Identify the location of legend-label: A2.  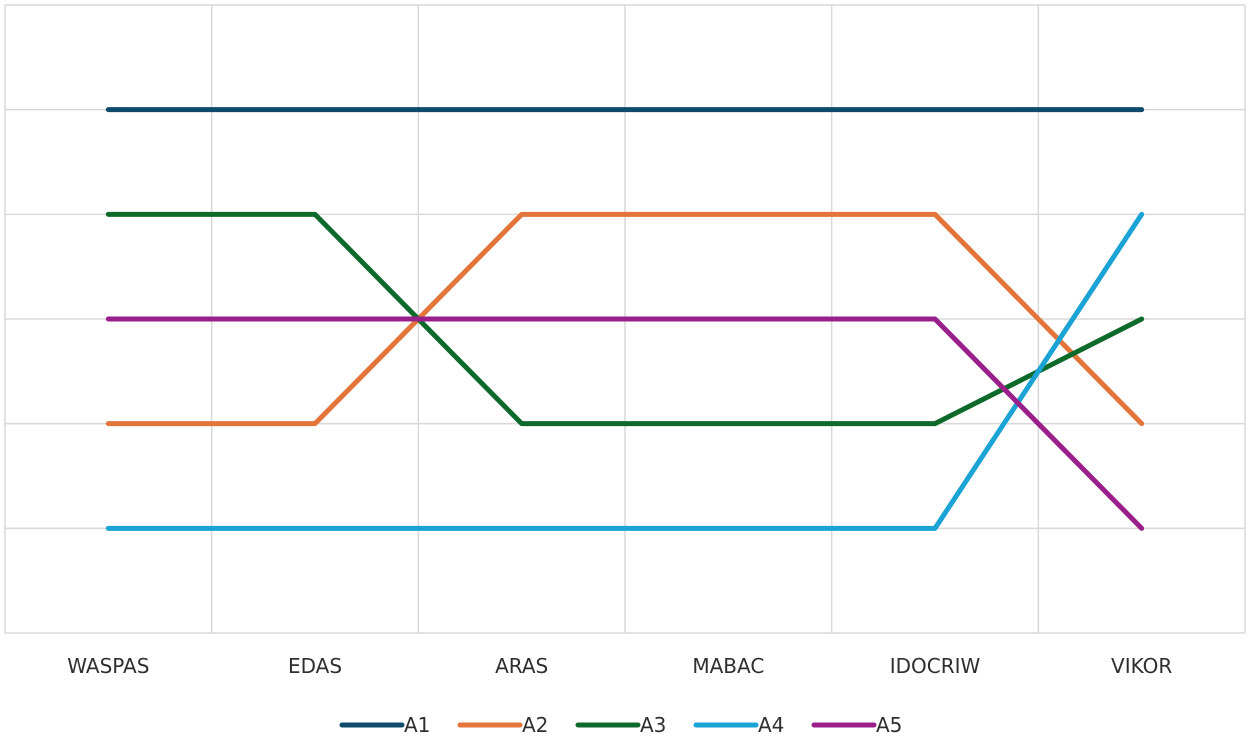
(535, 724).